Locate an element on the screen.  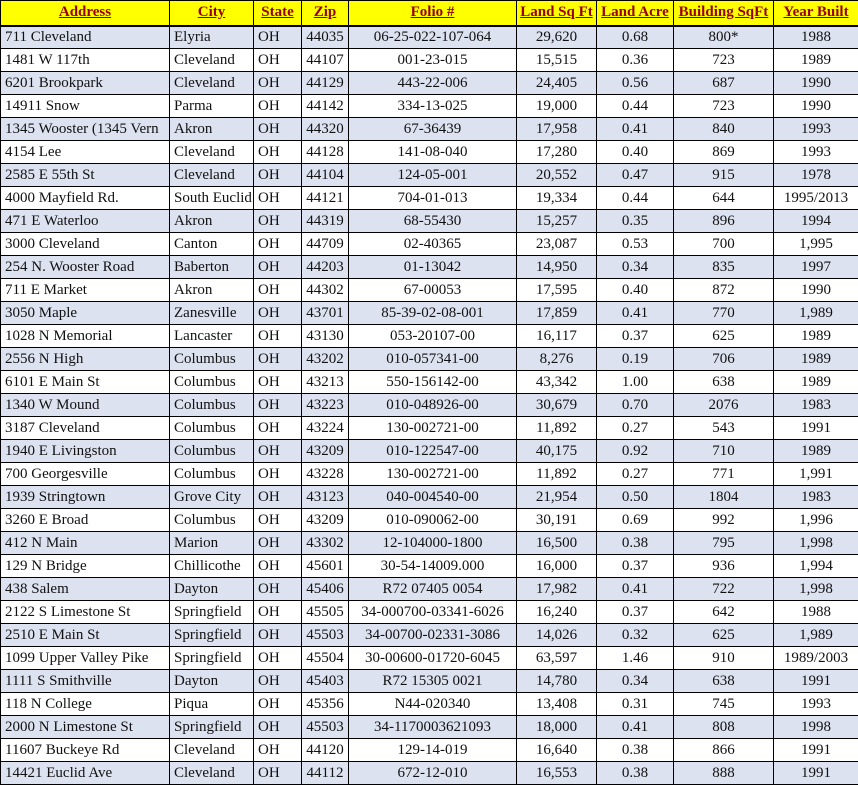
cell-land-acre: 1.46 is located at coordinates (635, 658).